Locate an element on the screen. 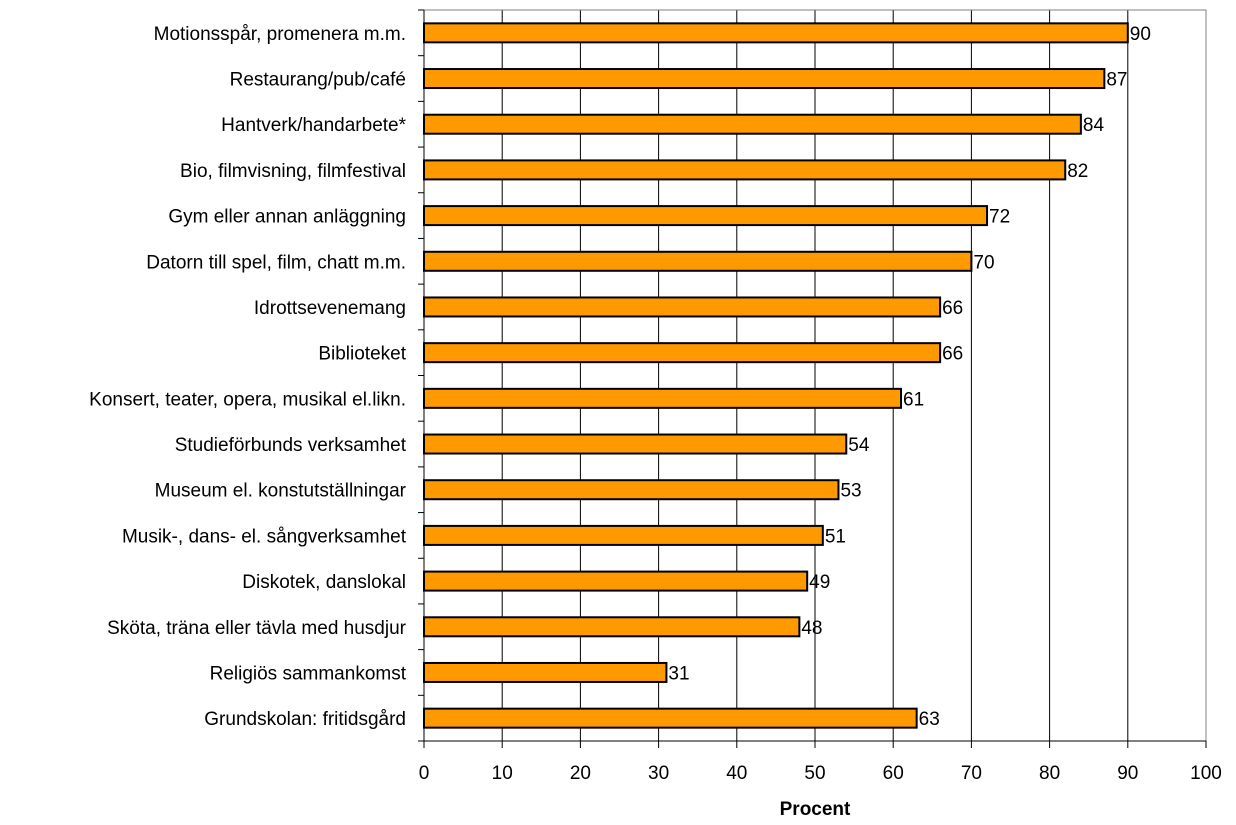 The image size is (1236, 825). x-tick-label-10: 10 is located at coordinates (502, 773).